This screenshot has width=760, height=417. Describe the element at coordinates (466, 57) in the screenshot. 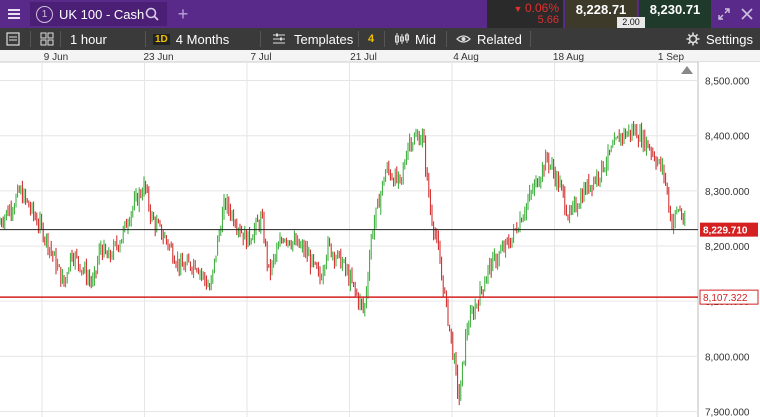

I see `x-tick-label: 4 Aug` at that location.